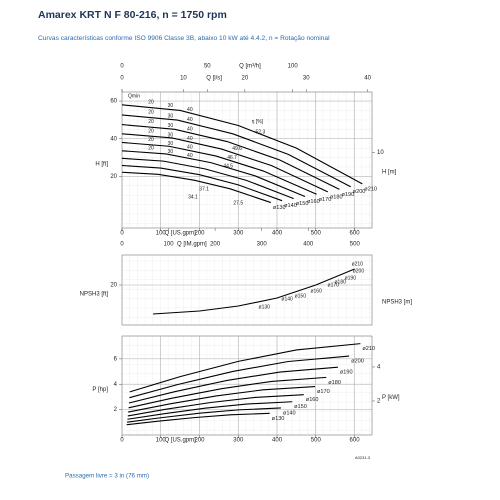  Describe the element at coordinates (250, 67) in the screenshot. I see `x-axis-label: Q [m³/h]` at that location.